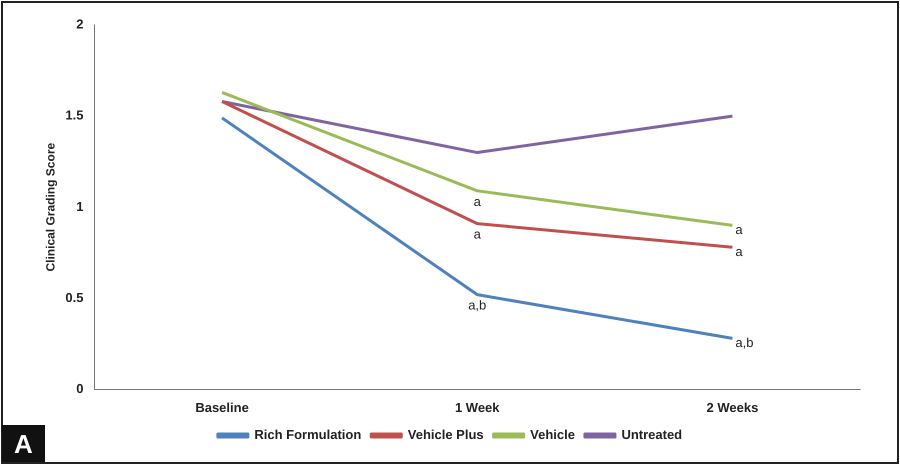 This screenshot has height=464, width=900. I want to click on legend-label: Untreated, so click(651, 434).